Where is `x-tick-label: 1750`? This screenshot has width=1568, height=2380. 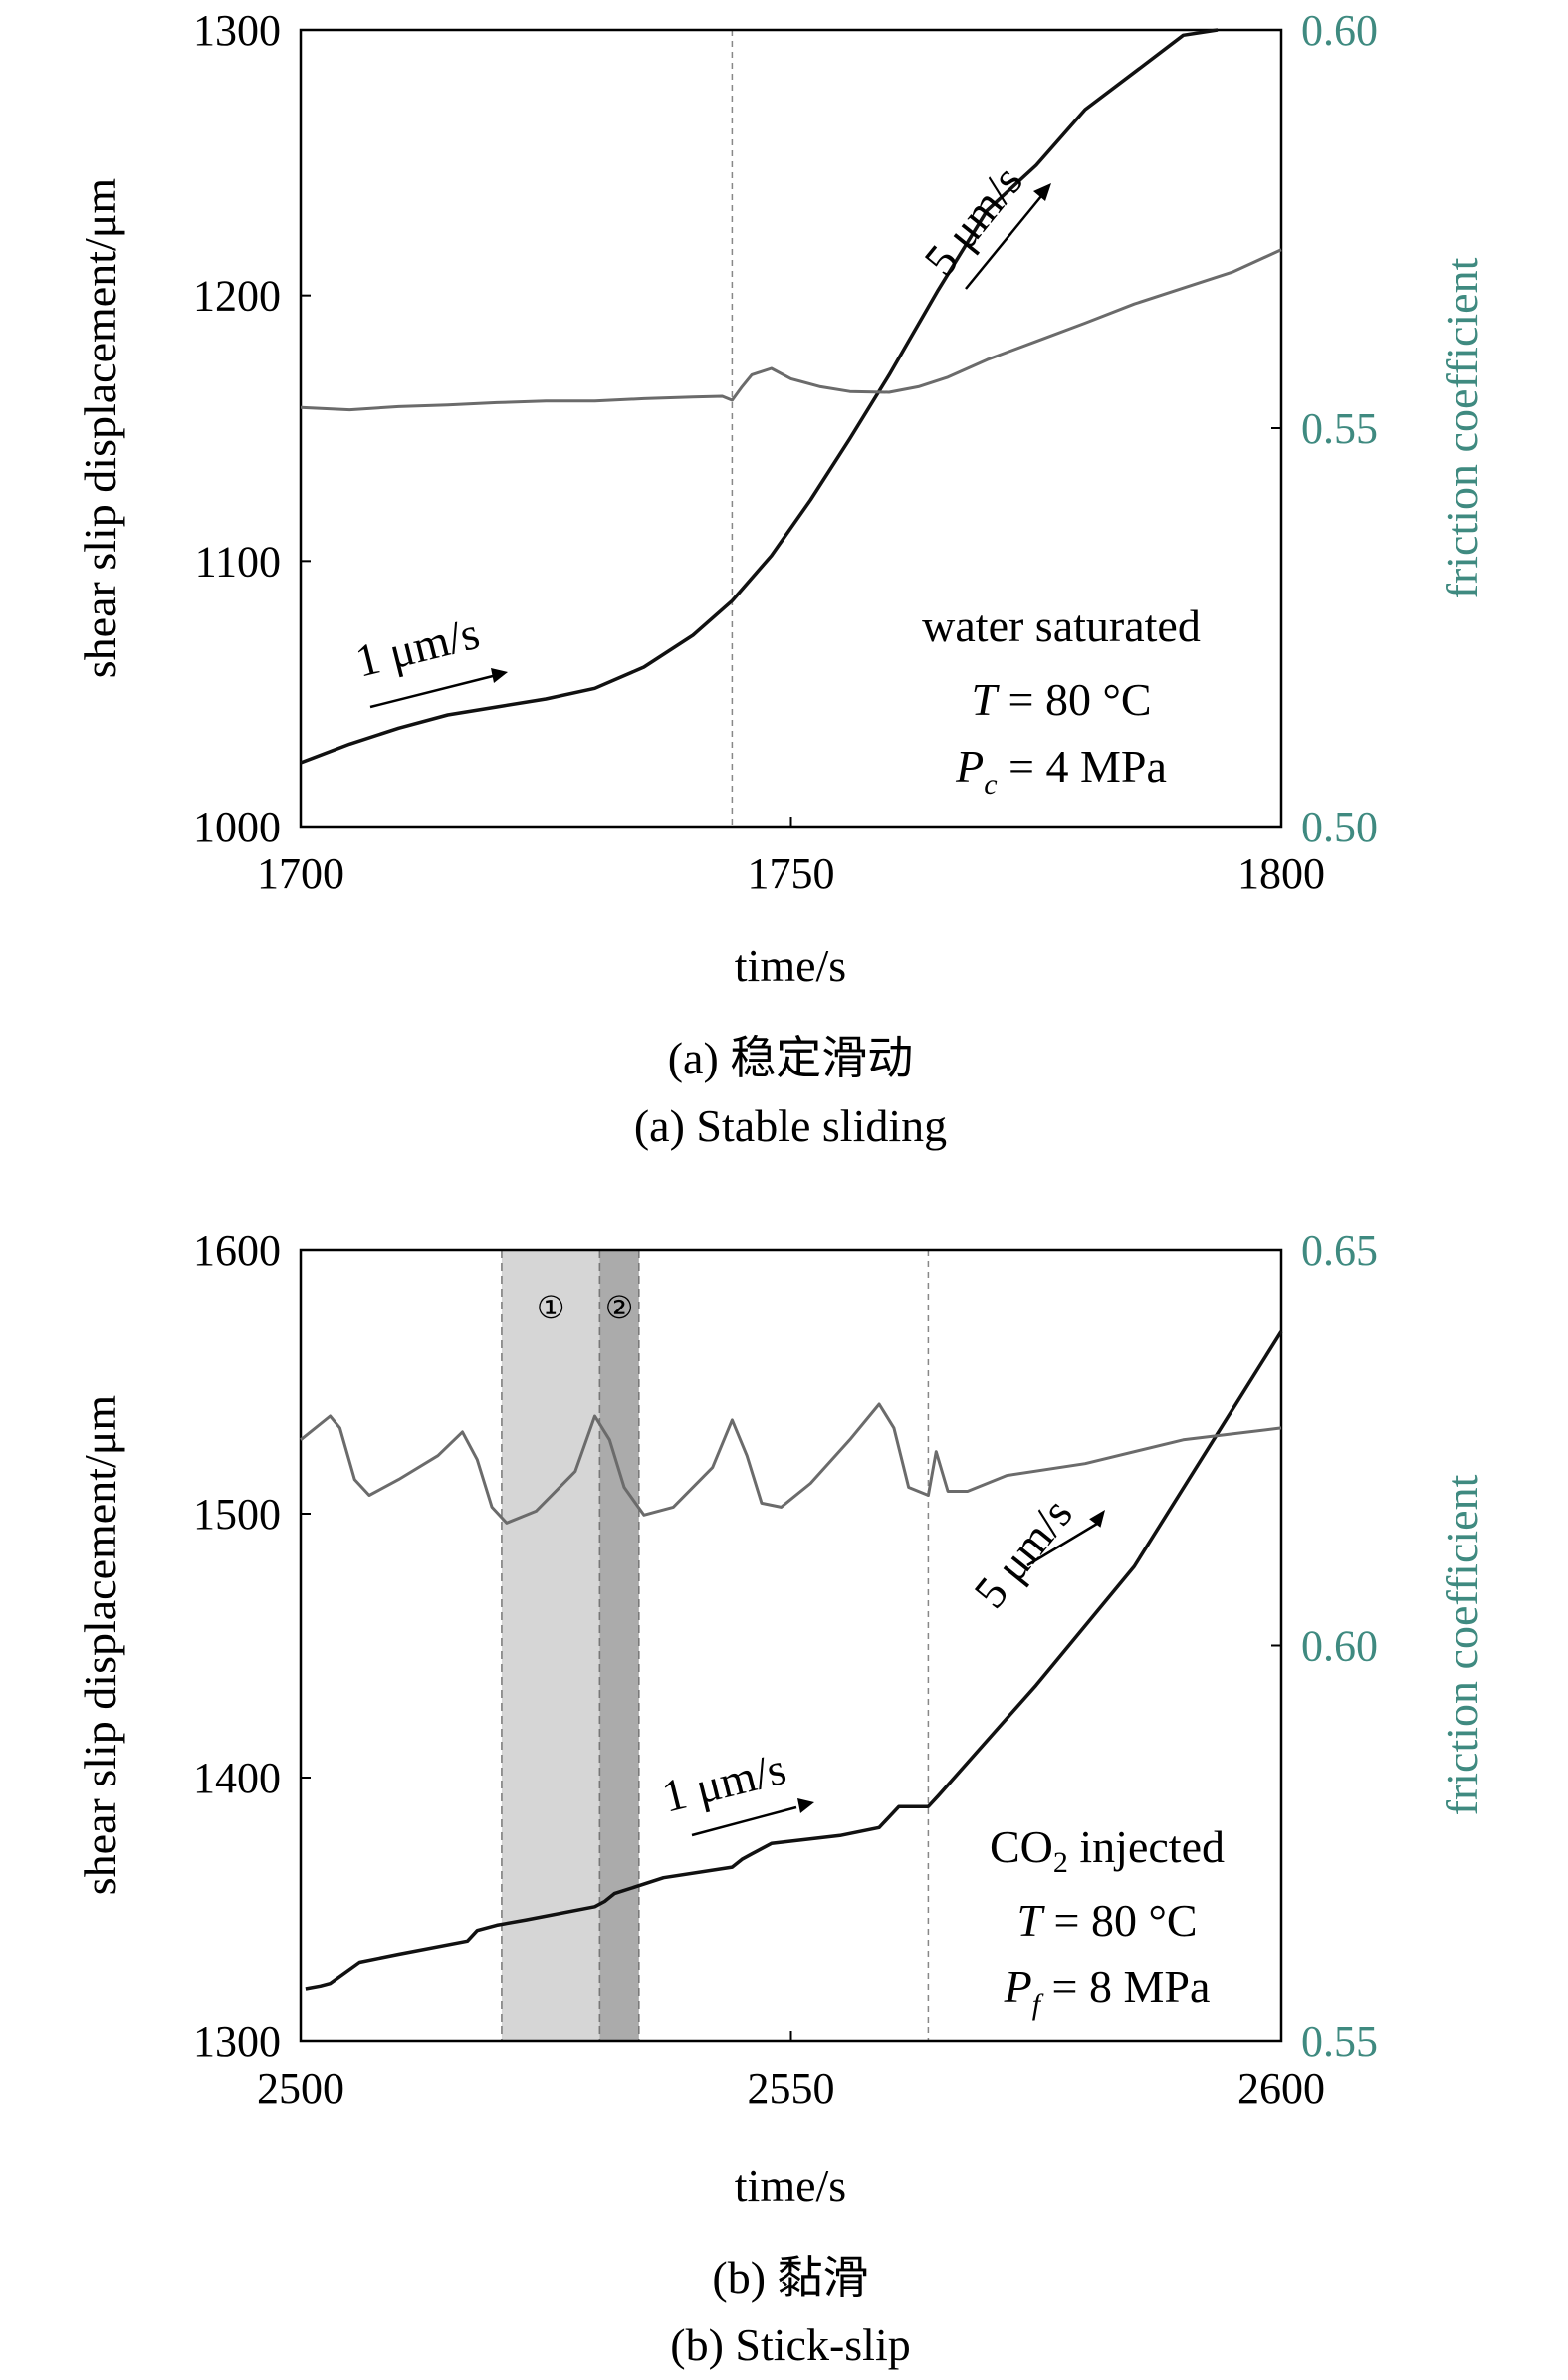 x-tick-label: 1750 is located at coordinates (792, 873).